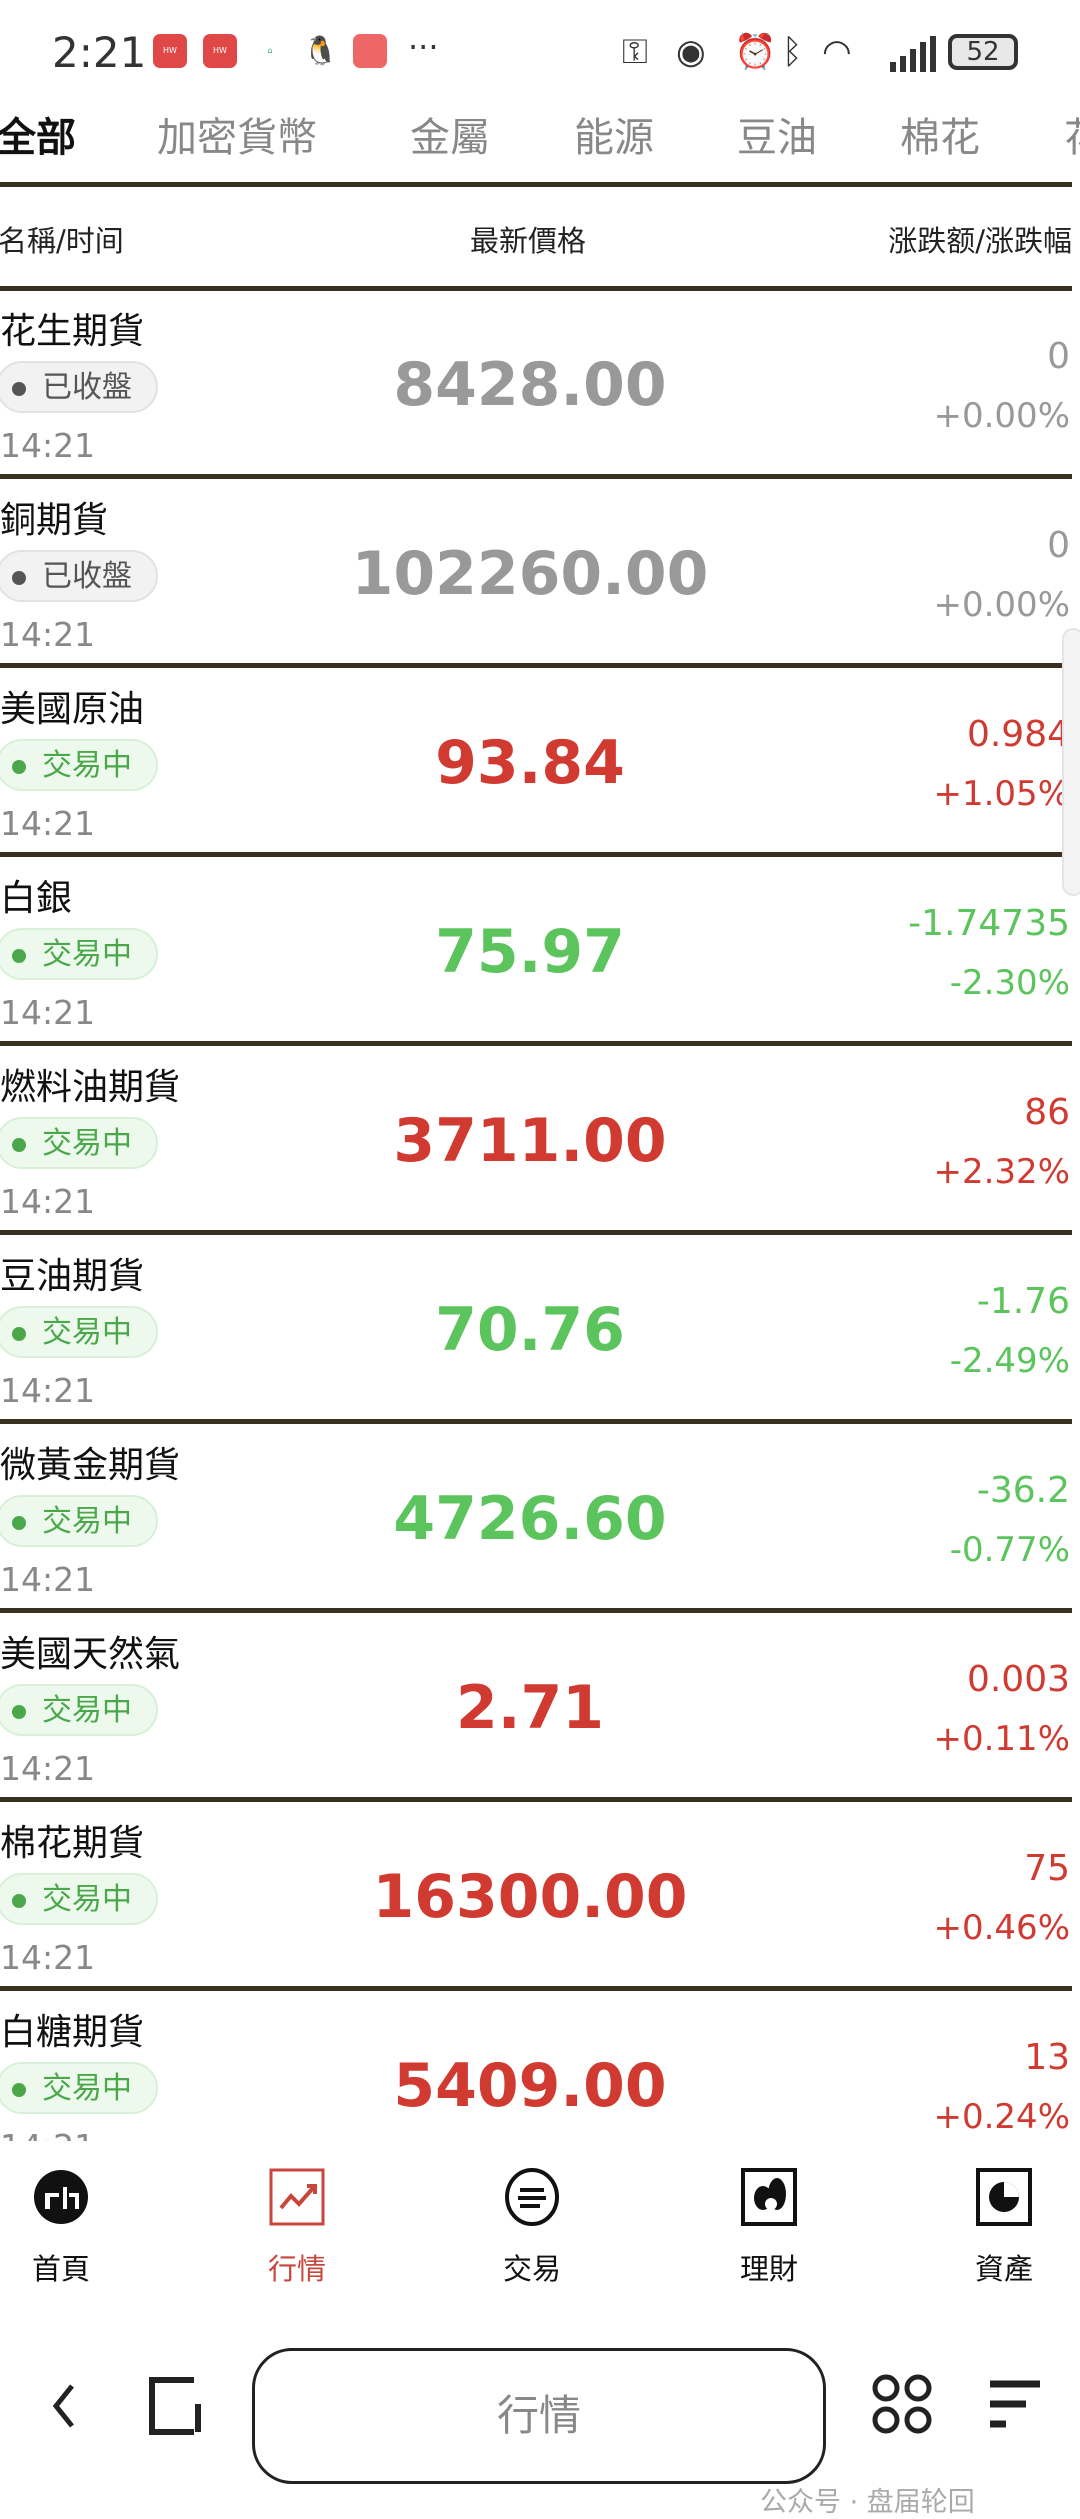 This screenshot has height=2519, width=1080. I want to click on quote-row: 微黃金期貨 交易中 14:21 4726.60 -36.2 -0.77%, so click(536, 1517).